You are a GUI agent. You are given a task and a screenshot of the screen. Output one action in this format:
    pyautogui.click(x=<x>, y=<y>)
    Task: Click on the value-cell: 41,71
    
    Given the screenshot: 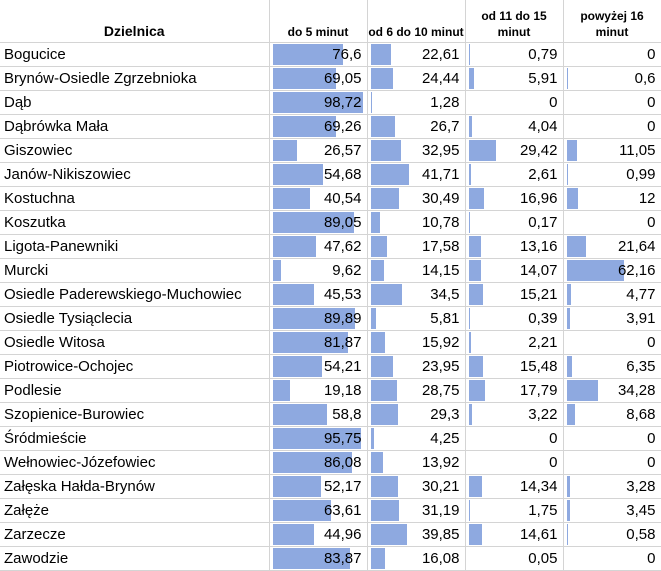 What is the action you would take?
    pyautogui.click(x=416, y=175)
    